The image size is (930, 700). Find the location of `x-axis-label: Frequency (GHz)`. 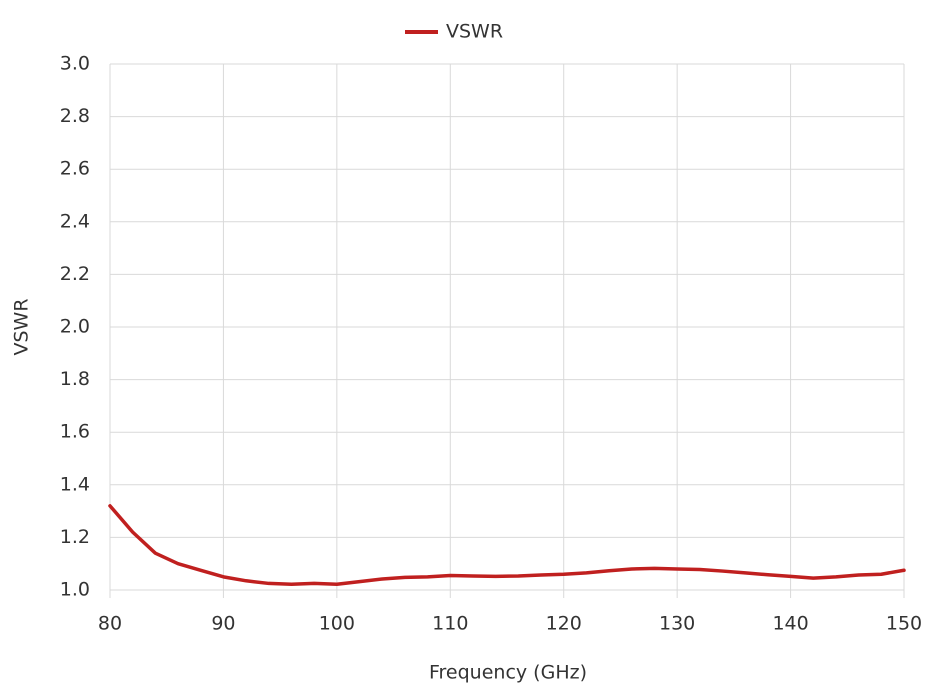

x-axis-label: Frequency (GHz) is located at coordinates (508, 673).